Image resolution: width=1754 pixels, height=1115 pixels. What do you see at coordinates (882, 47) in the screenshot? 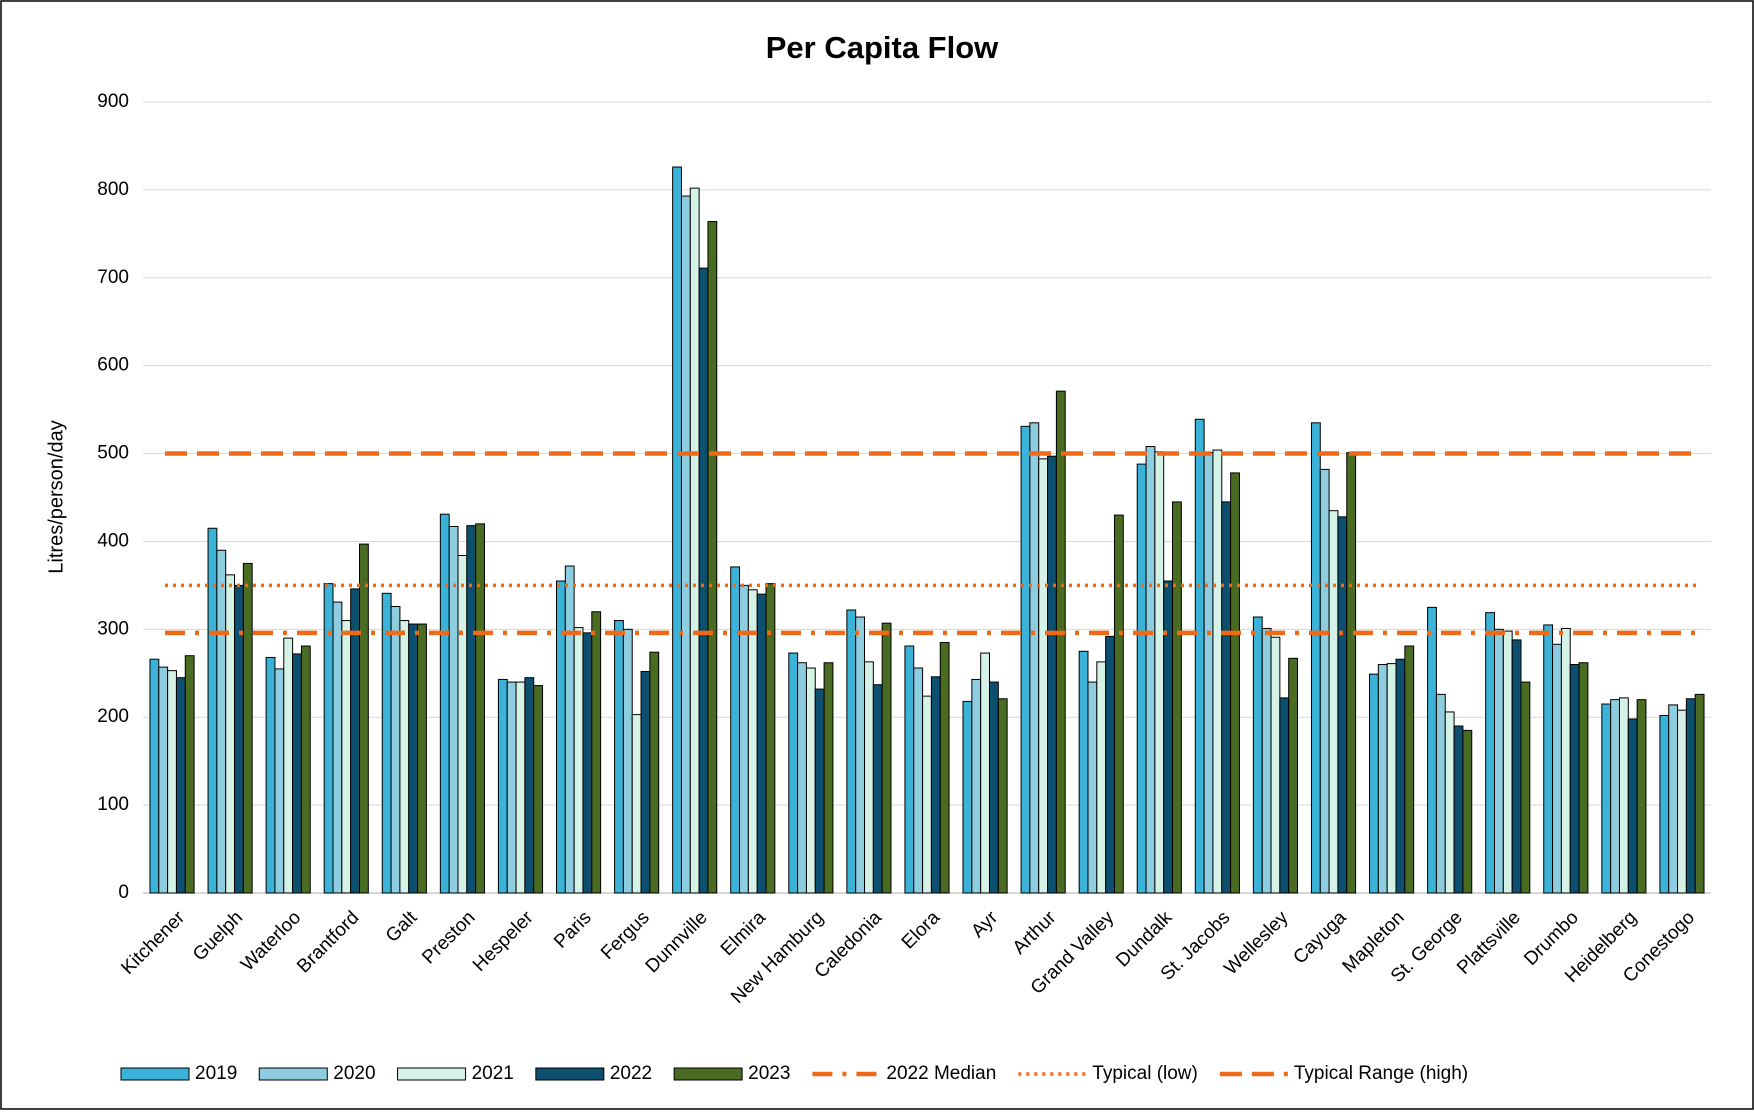
I see `chart-title: Per Capita Flow` at bounding box center [882, 47].